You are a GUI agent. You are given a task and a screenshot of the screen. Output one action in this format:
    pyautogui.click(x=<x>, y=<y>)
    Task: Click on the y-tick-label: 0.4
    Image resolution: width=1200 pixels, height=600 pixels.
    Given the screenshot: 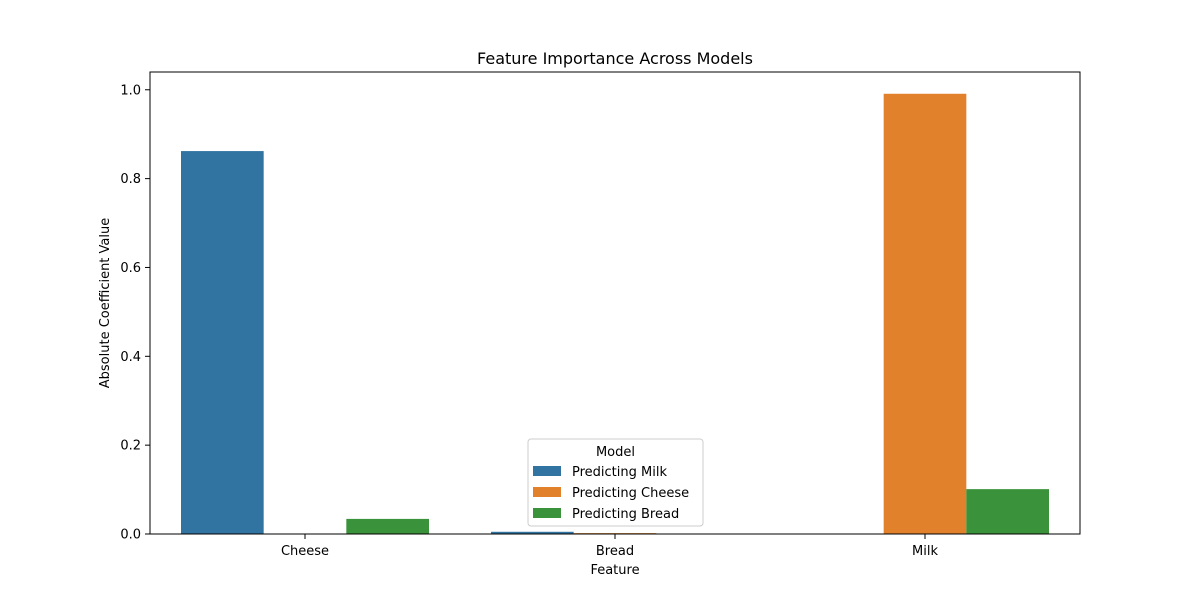 What is the action you would take?
    pyautogui.click(x=130, y=357)
    